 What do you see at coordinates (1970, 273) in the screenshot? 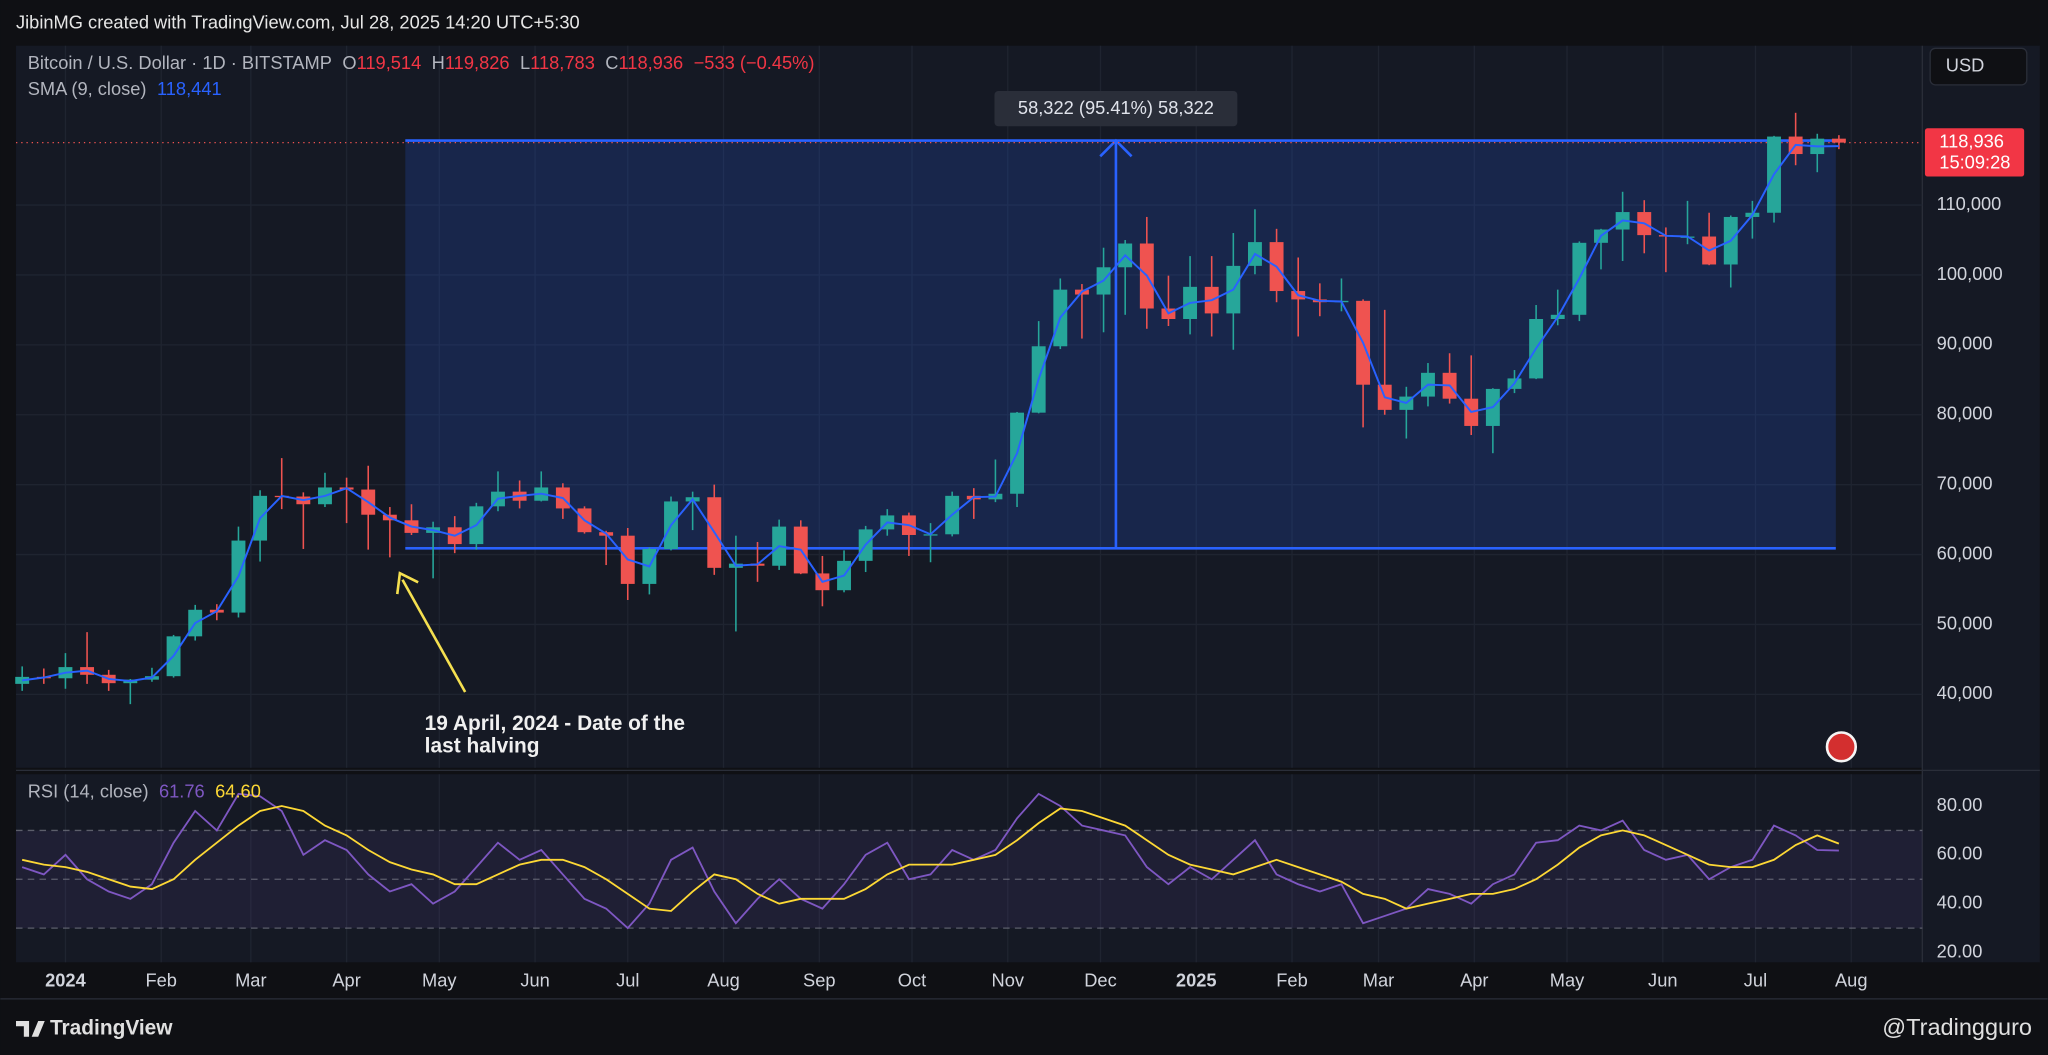
I see `y-tick-label: 100,000` at bounding box center [1970, 273].